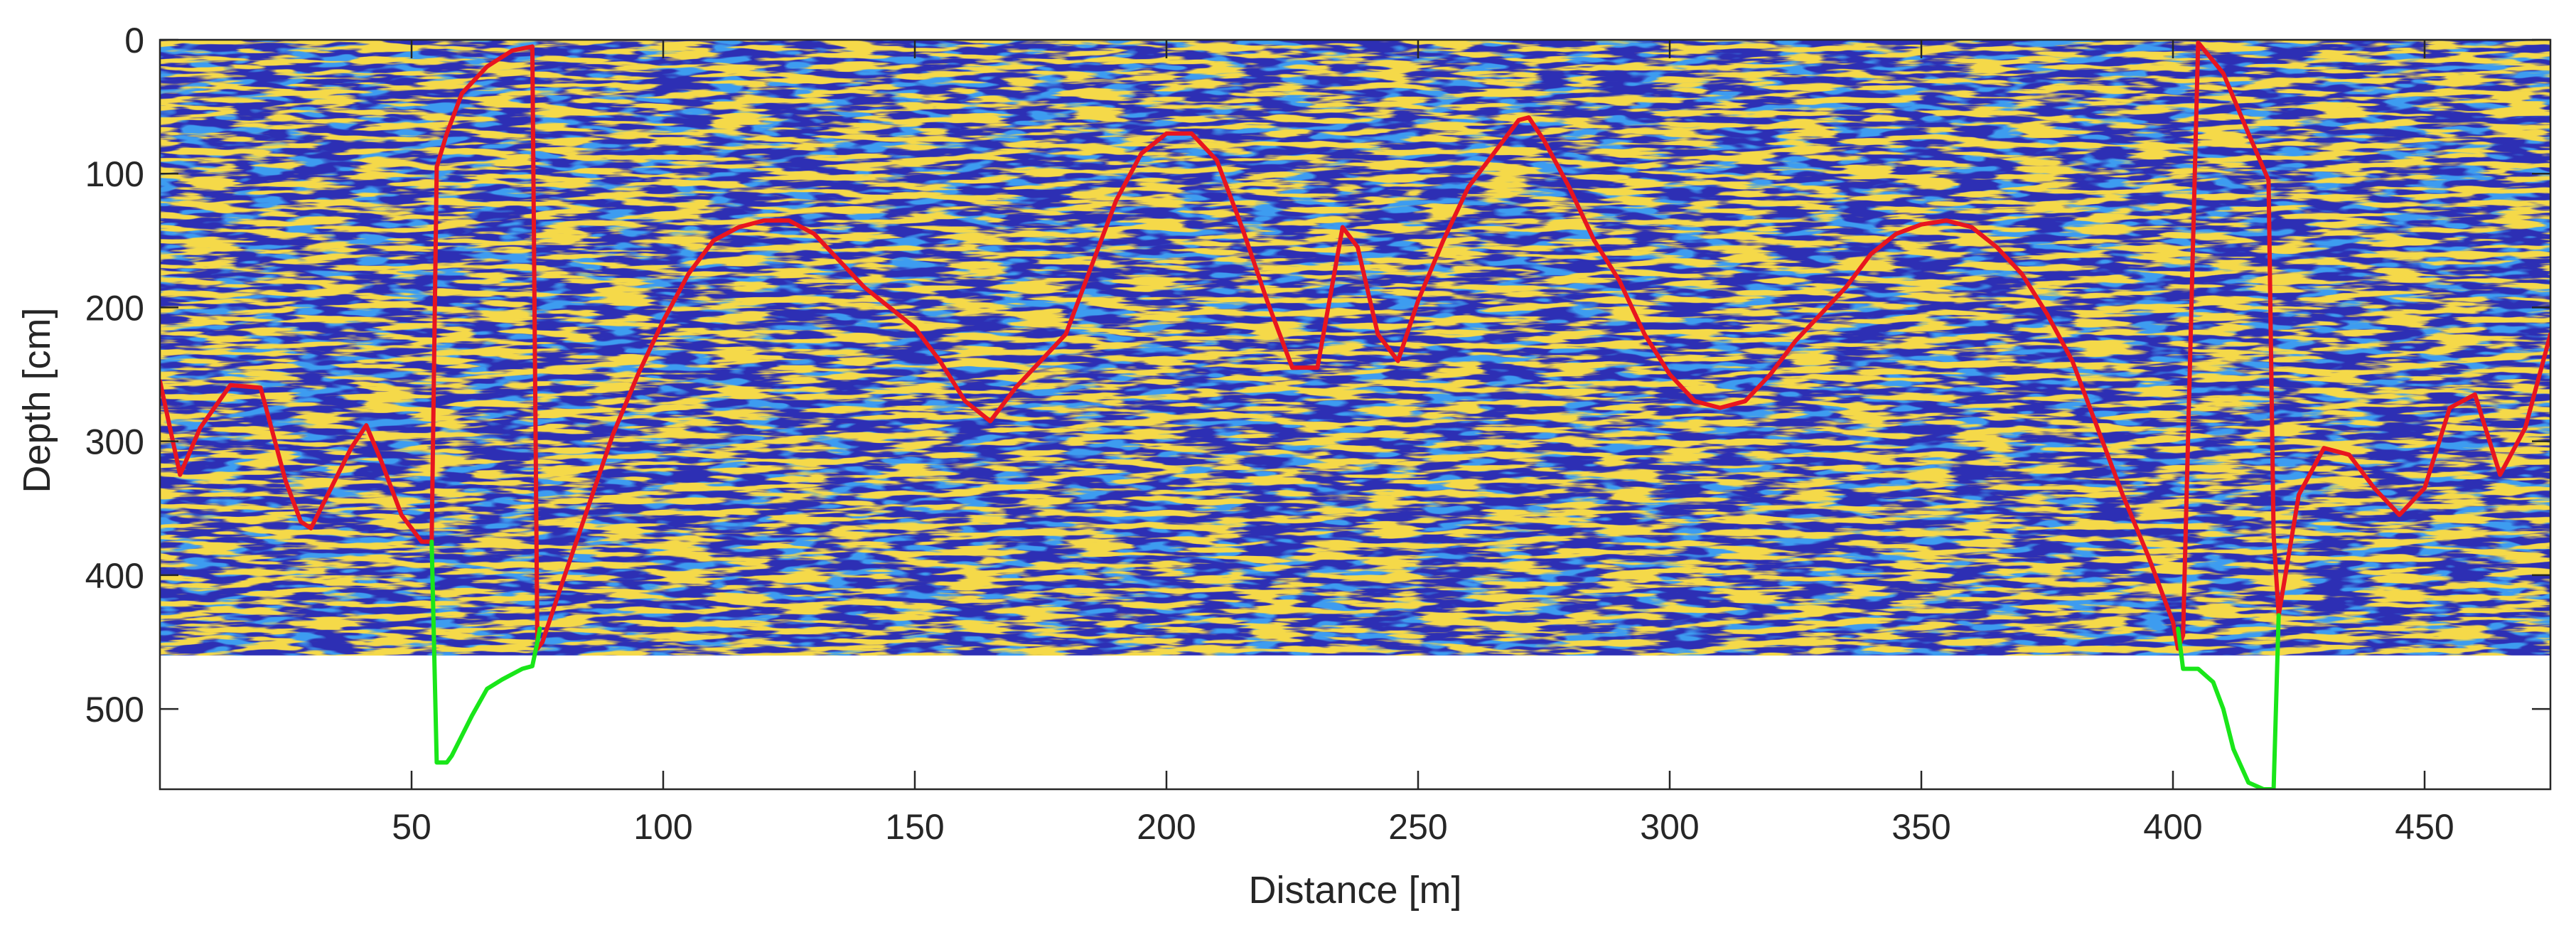 This screenshot has height=935, width=2576. I want to click on y-tick-label: 400, so click(114, 576).